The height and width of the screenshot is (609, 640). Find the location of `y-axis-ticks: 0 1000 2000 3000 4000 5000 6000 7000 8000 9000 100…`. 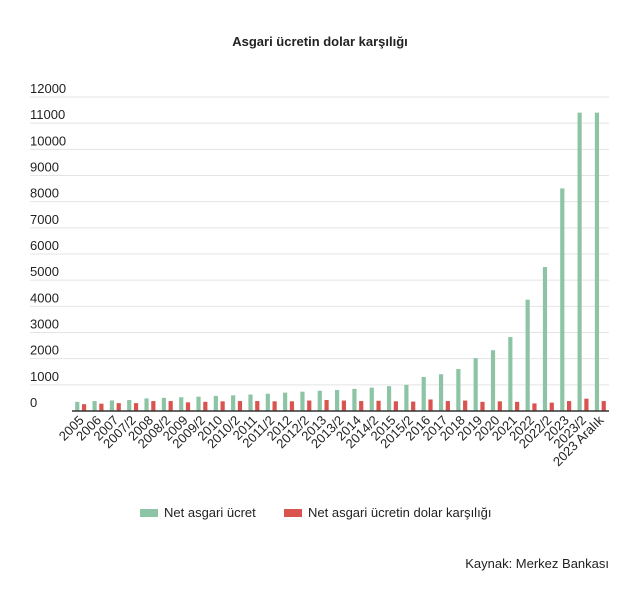

y-axis-ticks: 0 1000 2000 3000 4000 5000 6000 7000 8000 9000 100… is located at coordinates (48, 245).